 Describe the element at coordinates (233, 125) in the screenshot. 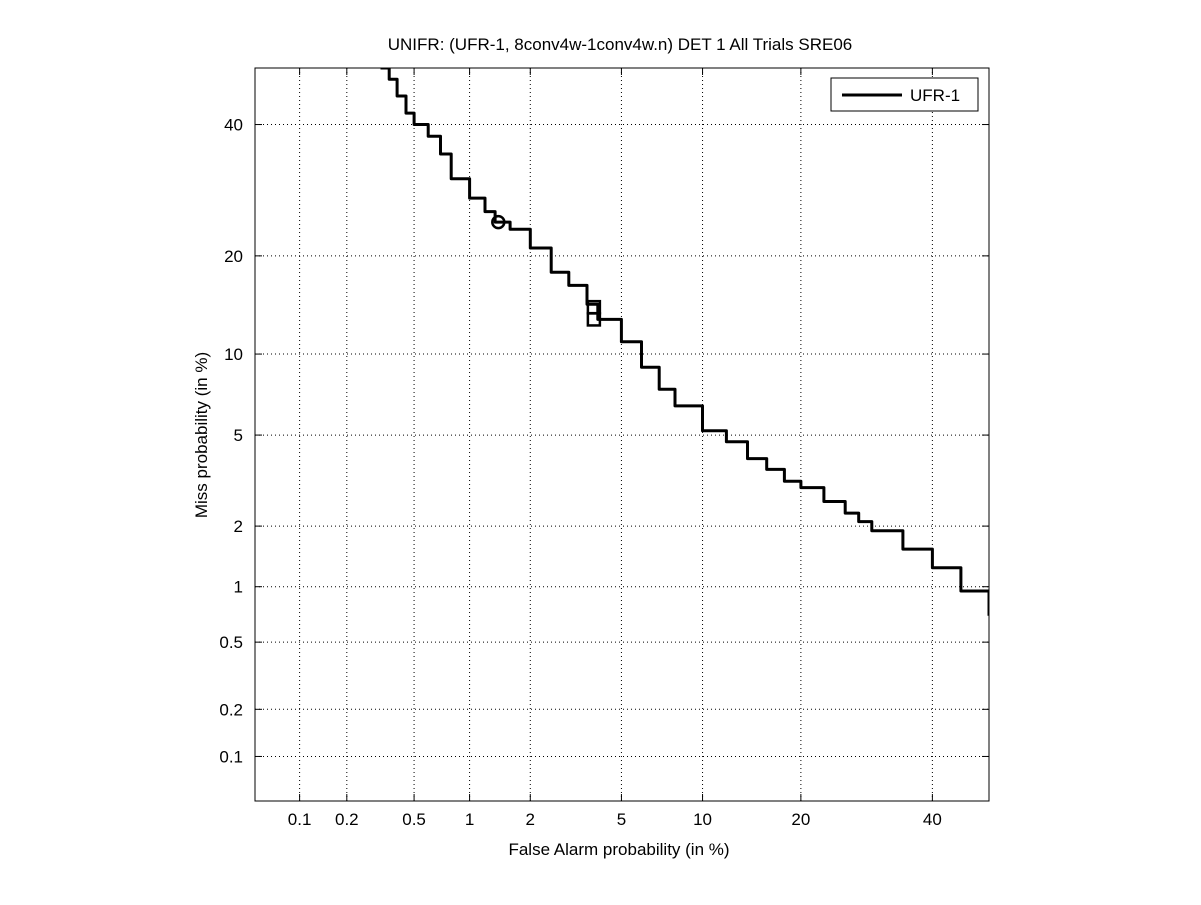

I see `y-tick-label: 40` at that location.